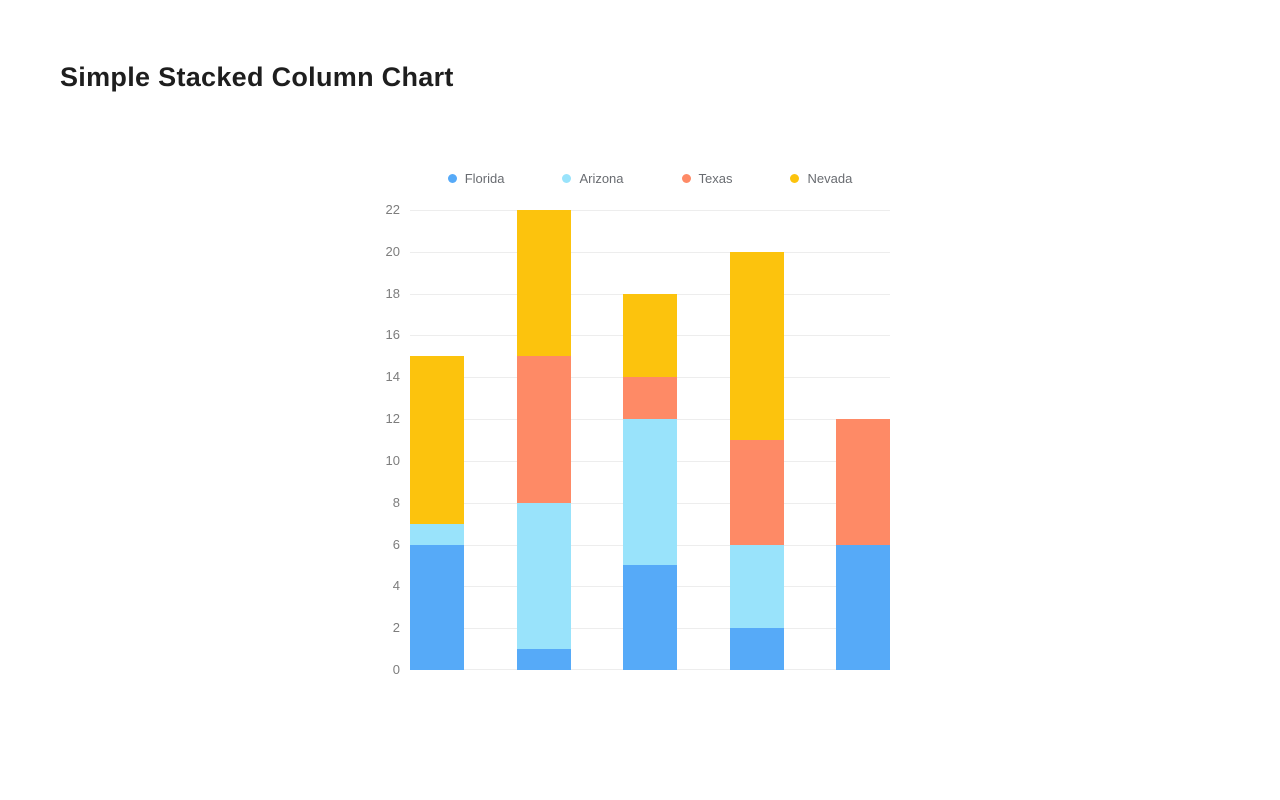 The width and height of the screenshot is (1280, 800). What do you see at coordinates (756, 586) in the screenshot?
I see `bar-segment-arizona-col4` at bounding box center [756, 586].